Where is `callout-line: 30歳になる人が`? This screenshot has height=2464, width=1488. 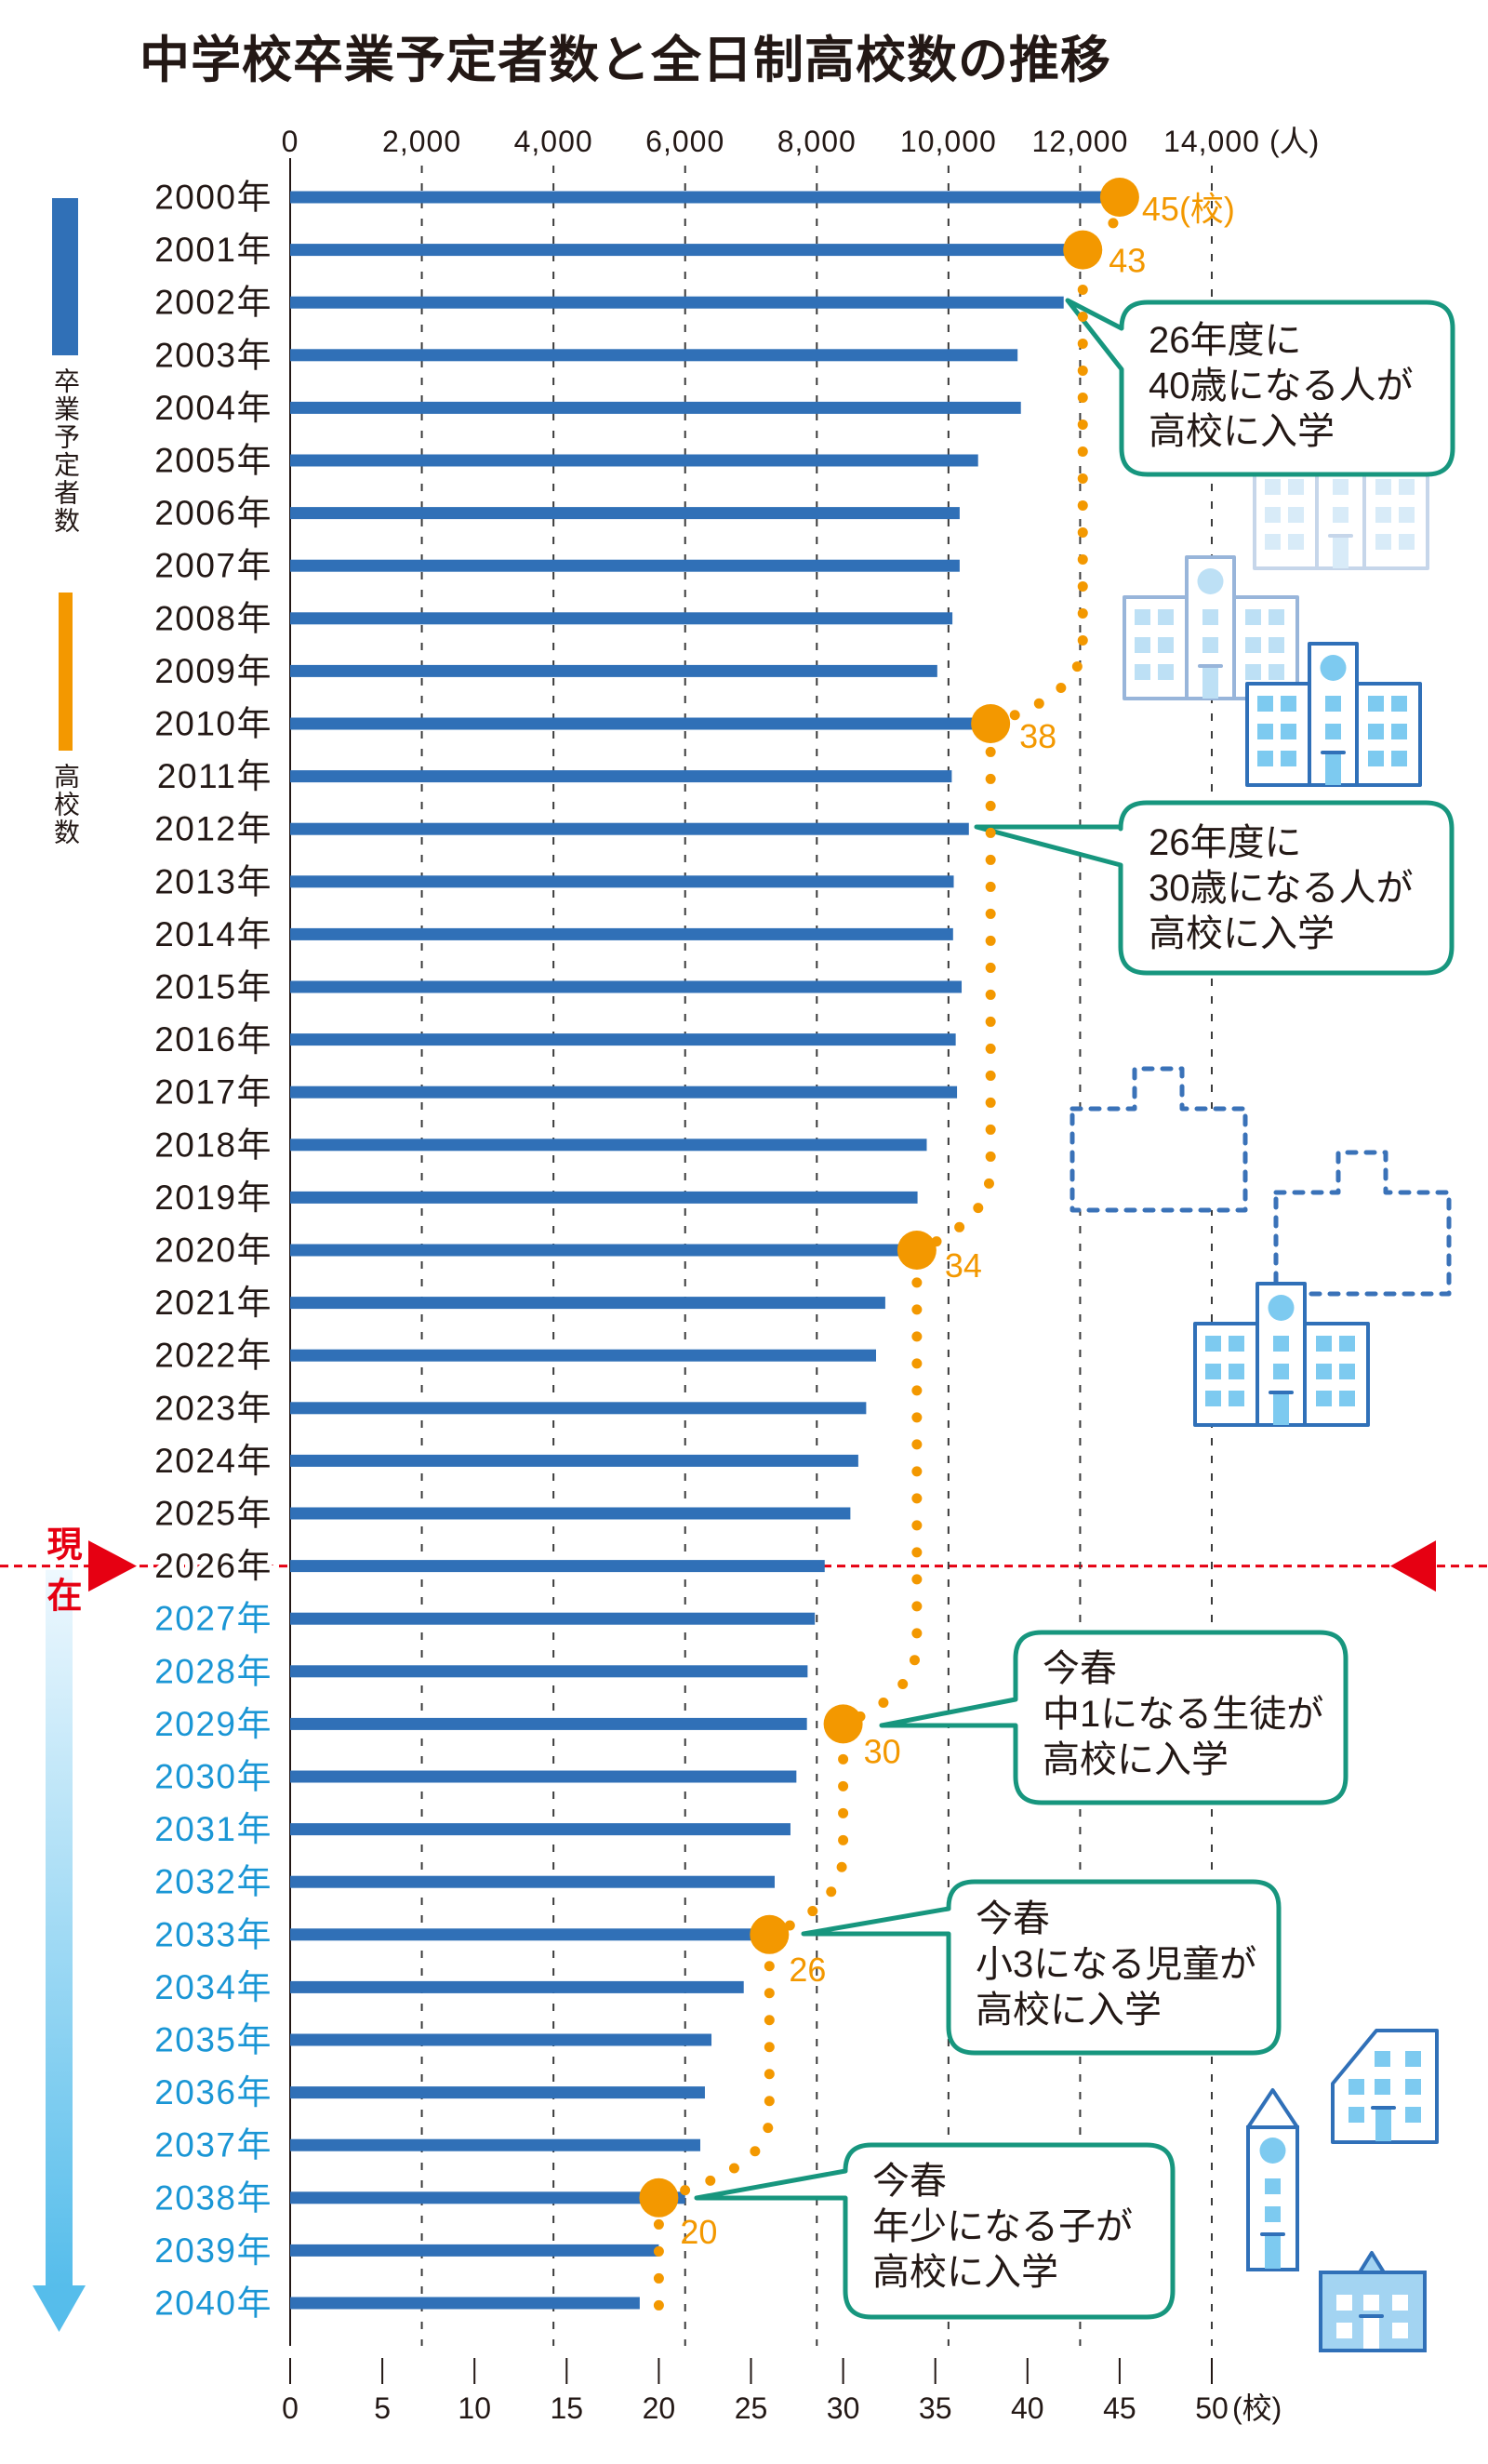 callout-line: 30歳になる人が is located at coordinates (1281, 888).